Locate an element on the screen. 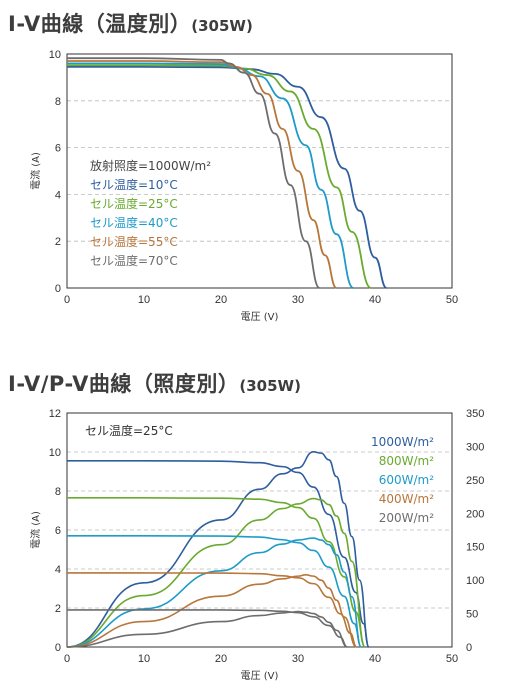 This screenshot has height=692, width=517. chart2-title-main: I-V/P-V曲線（照度別） is located at coordinates (124, 384).